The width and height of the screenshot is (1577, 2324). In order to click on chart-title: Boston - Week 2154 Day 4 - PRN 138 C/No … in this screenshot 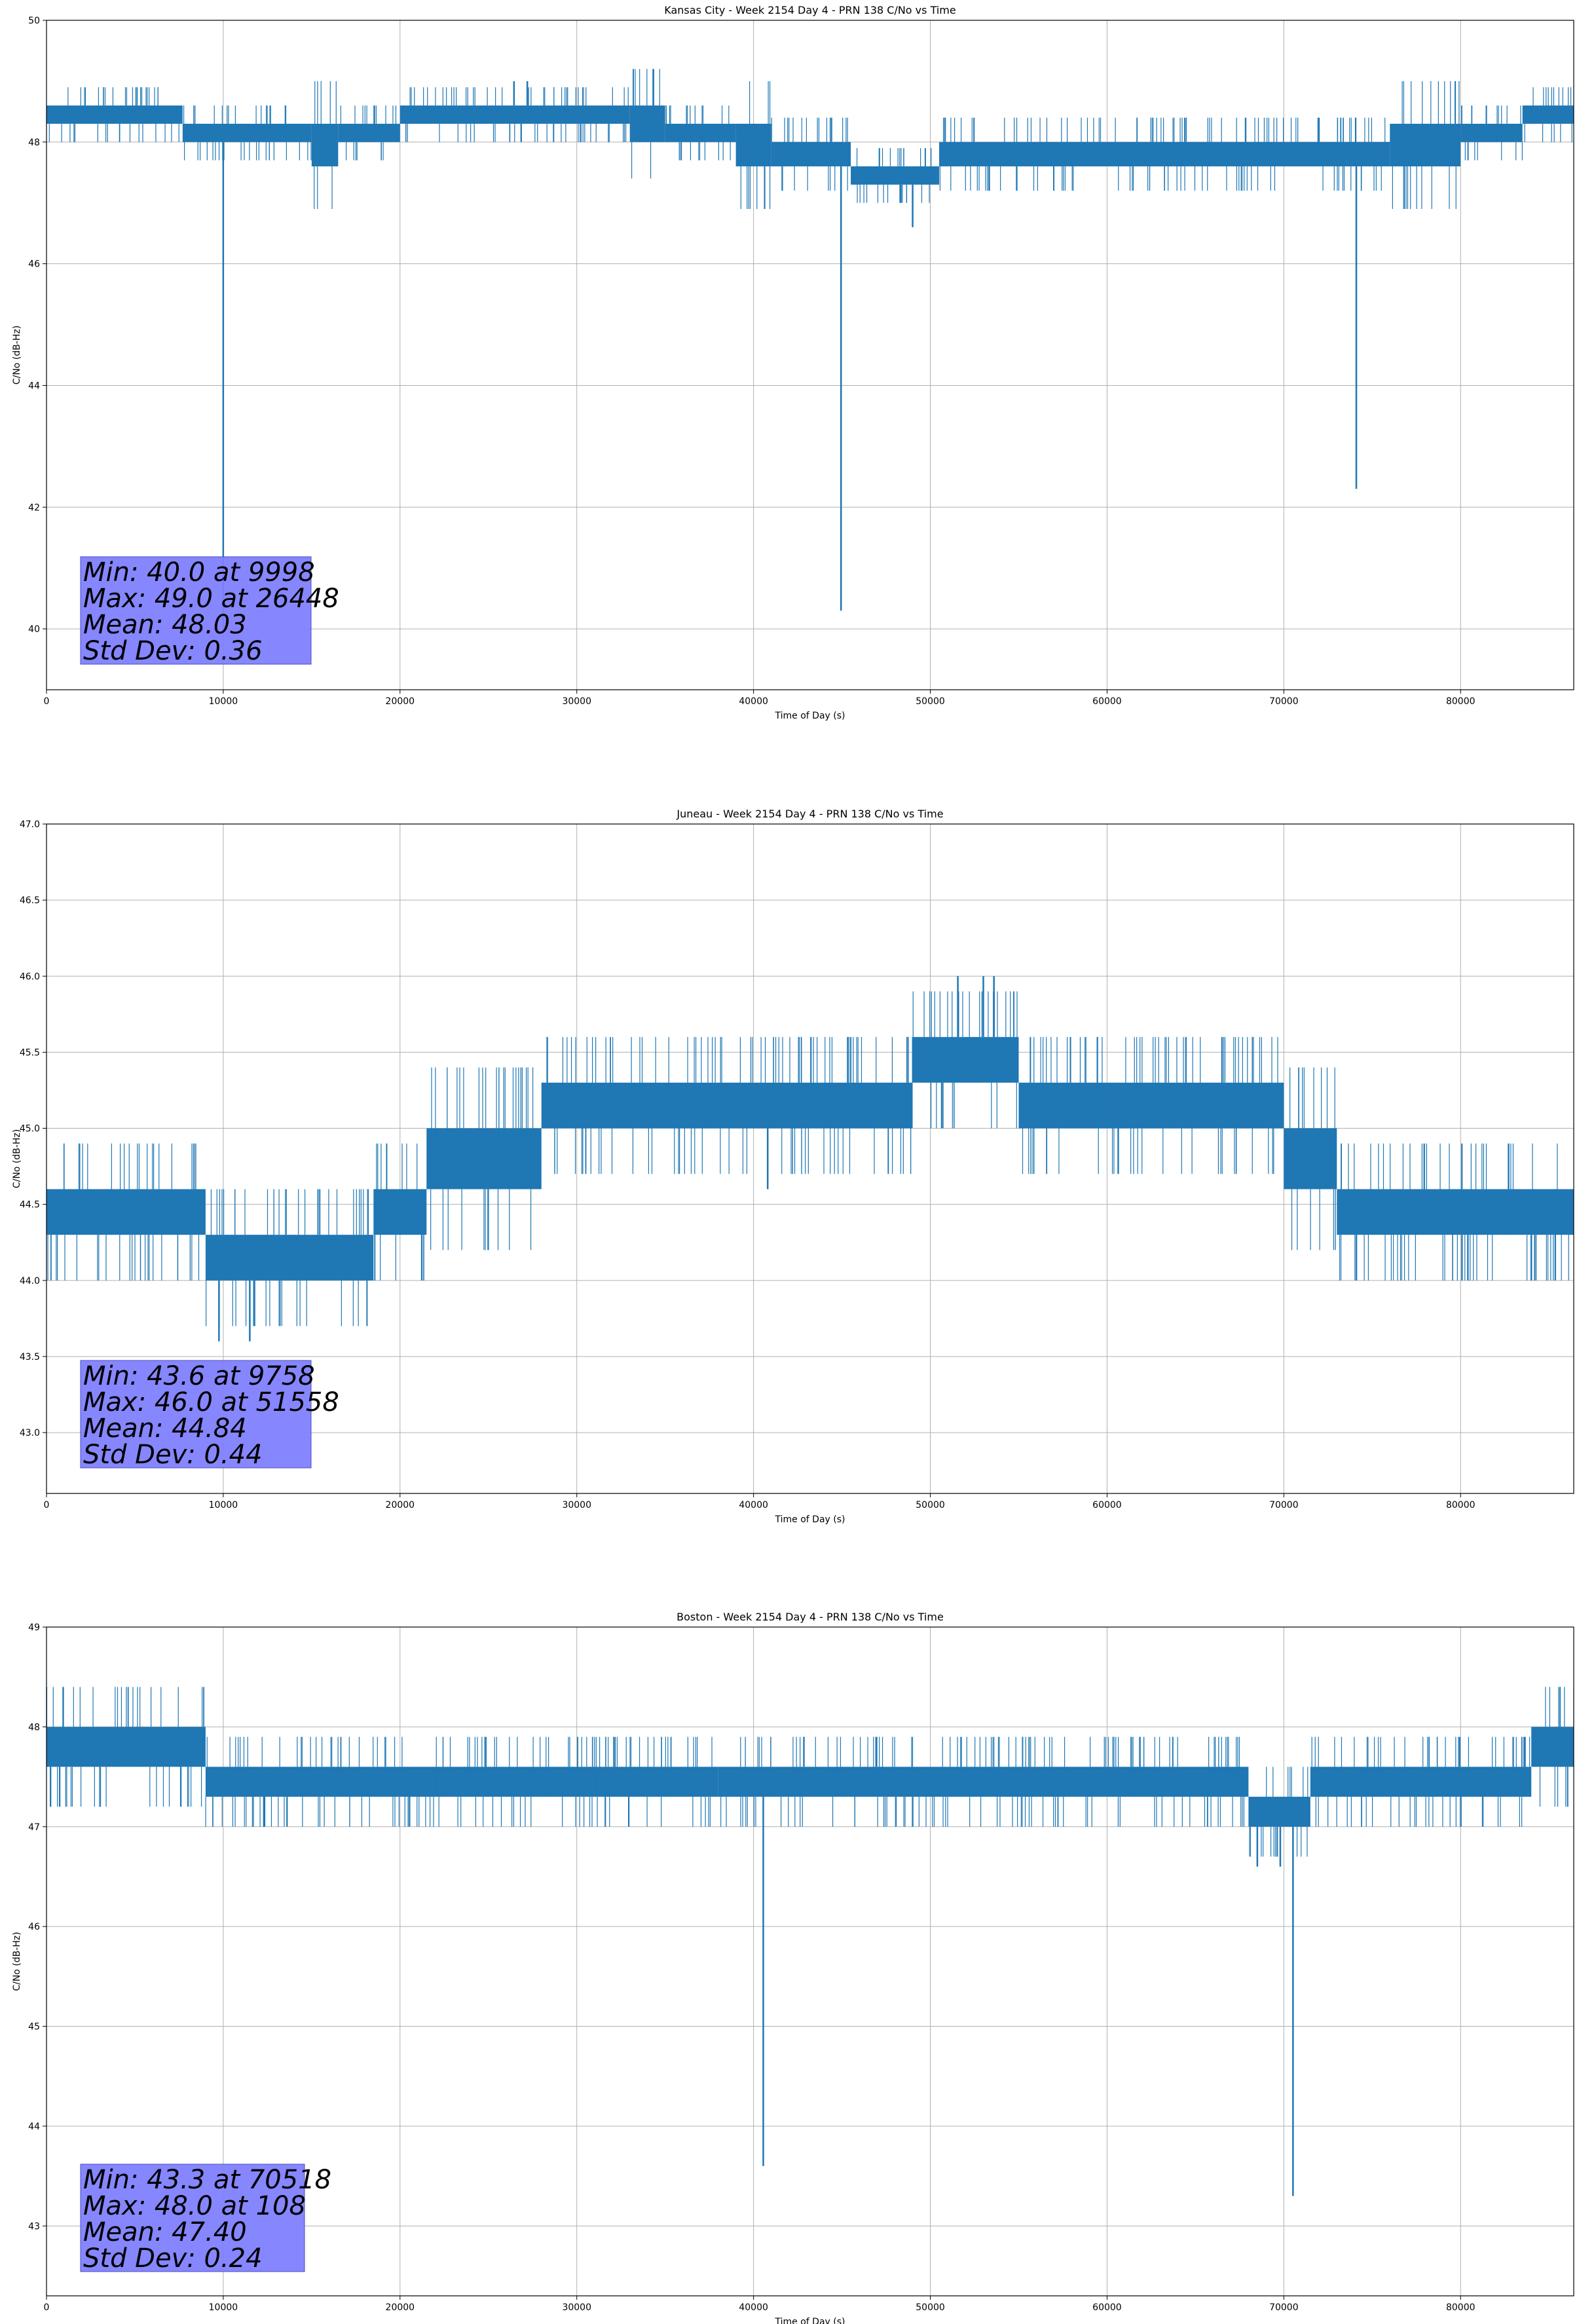, I will do `click(810, 1617)`.